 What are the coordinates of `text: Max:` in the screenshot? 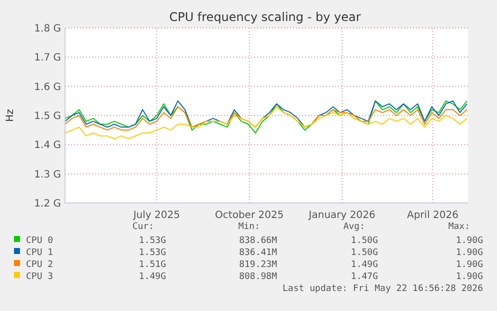 It's located at (459, 227).